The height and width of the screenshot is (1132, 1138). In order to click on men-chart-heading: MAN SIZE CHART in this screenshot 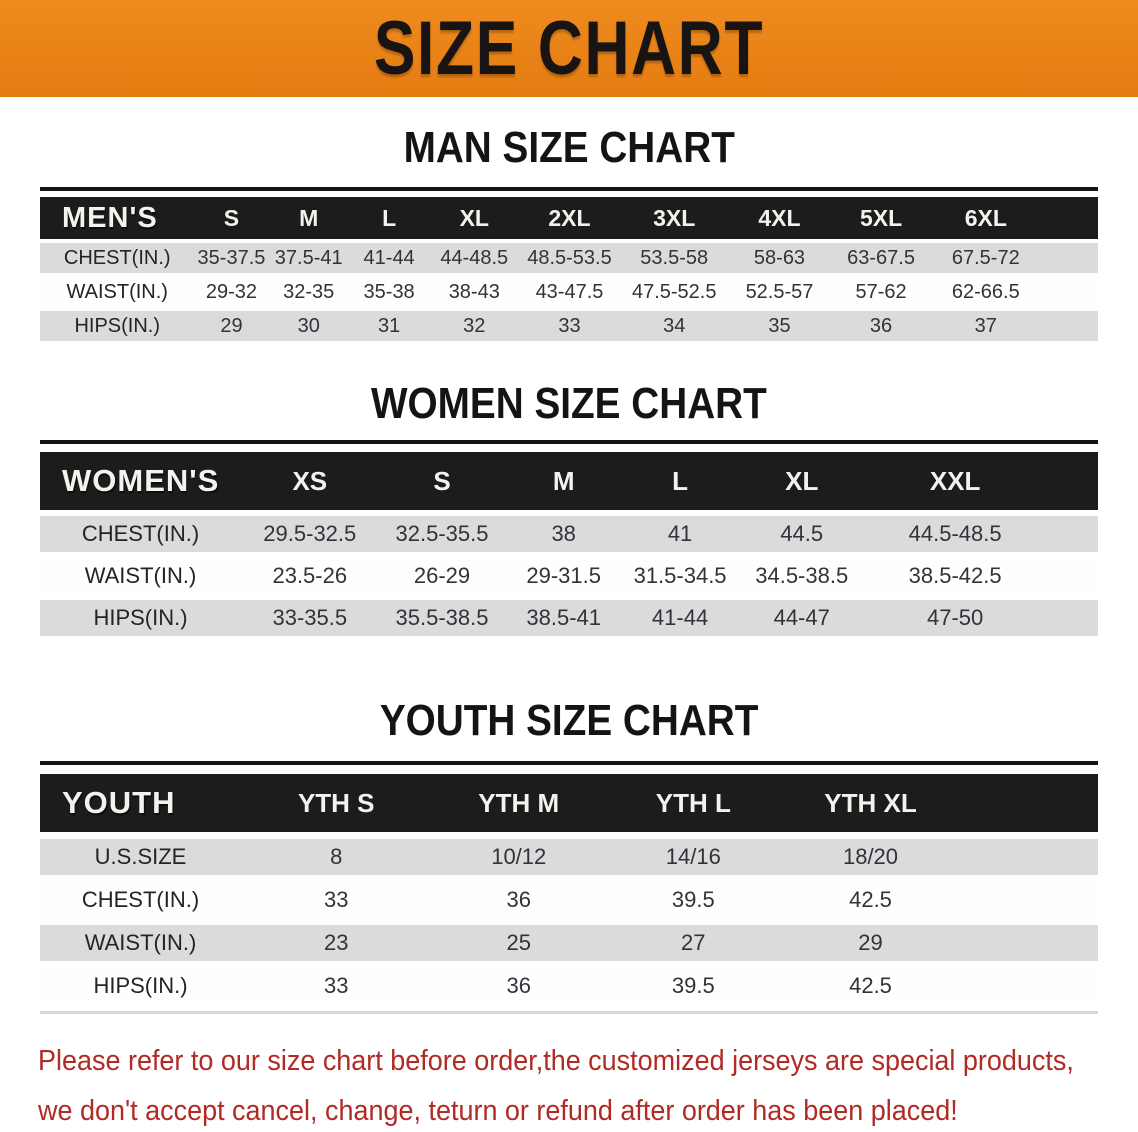, I will do `click(569, 148)`.